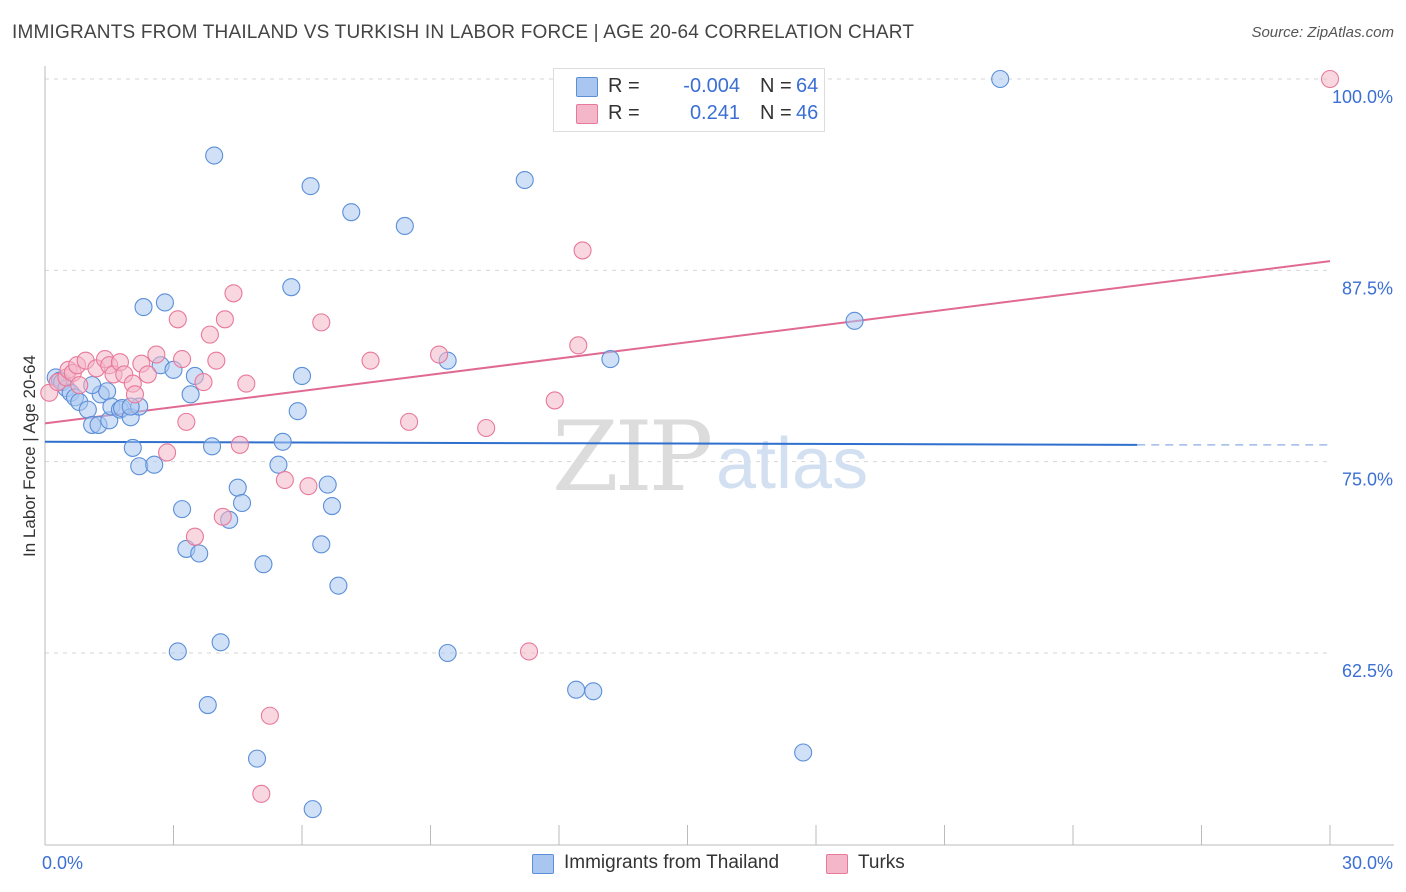  I want to click on series-legend: Immigrants from Thailand Turks, so click(703, 865).